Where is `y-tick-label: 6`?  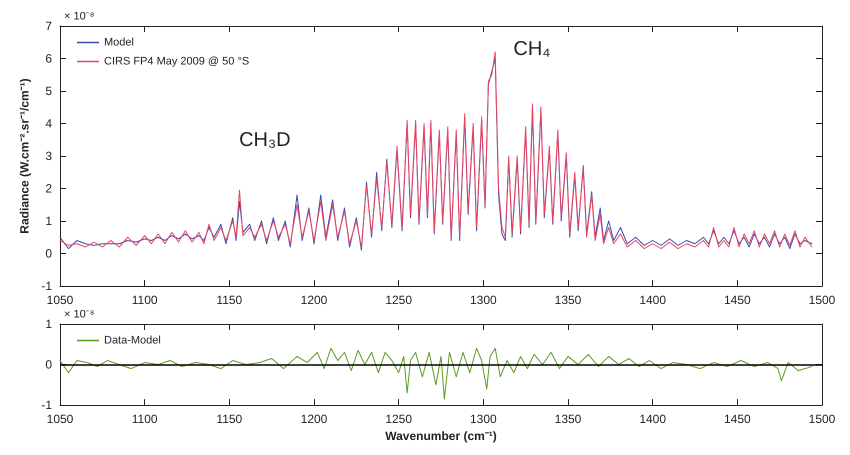 y-tick-label: 6 is located at coordinates (48, 59).